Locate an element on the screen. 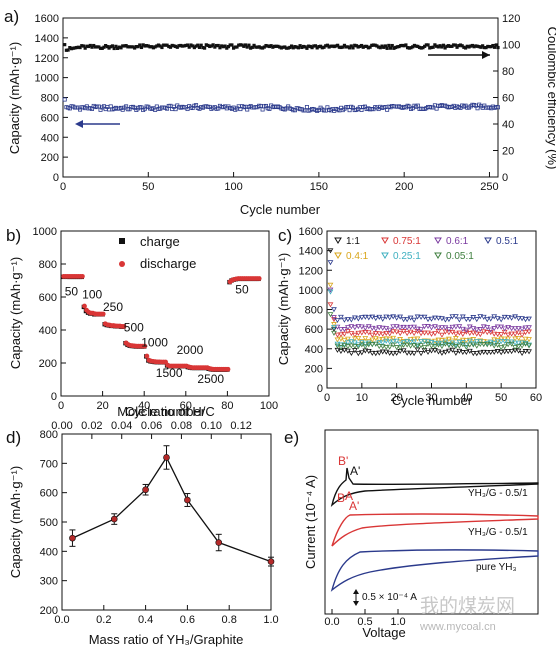 This screenshot has width=556, height=653. a-capacity-point is located at coordinates (64, 99).